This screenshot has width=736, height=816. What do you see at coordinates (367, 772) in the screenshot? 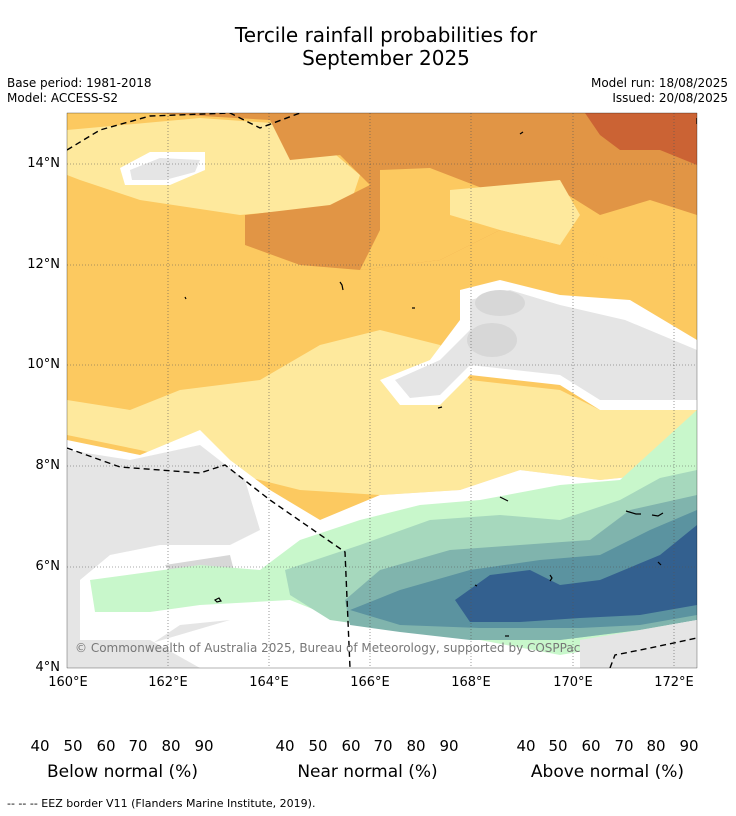
I see `cbar-near-title: Near normal (%)` at bounding box center [367, 772].